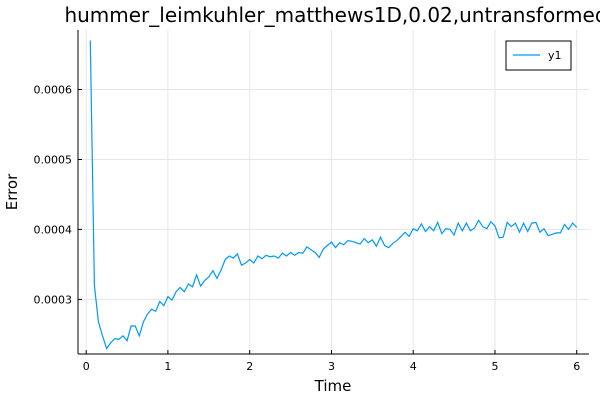  What do you see at coordinates (12, 191) in the screenshot?
I see `y-axis-label: Error` at bounding box center [12, 191].